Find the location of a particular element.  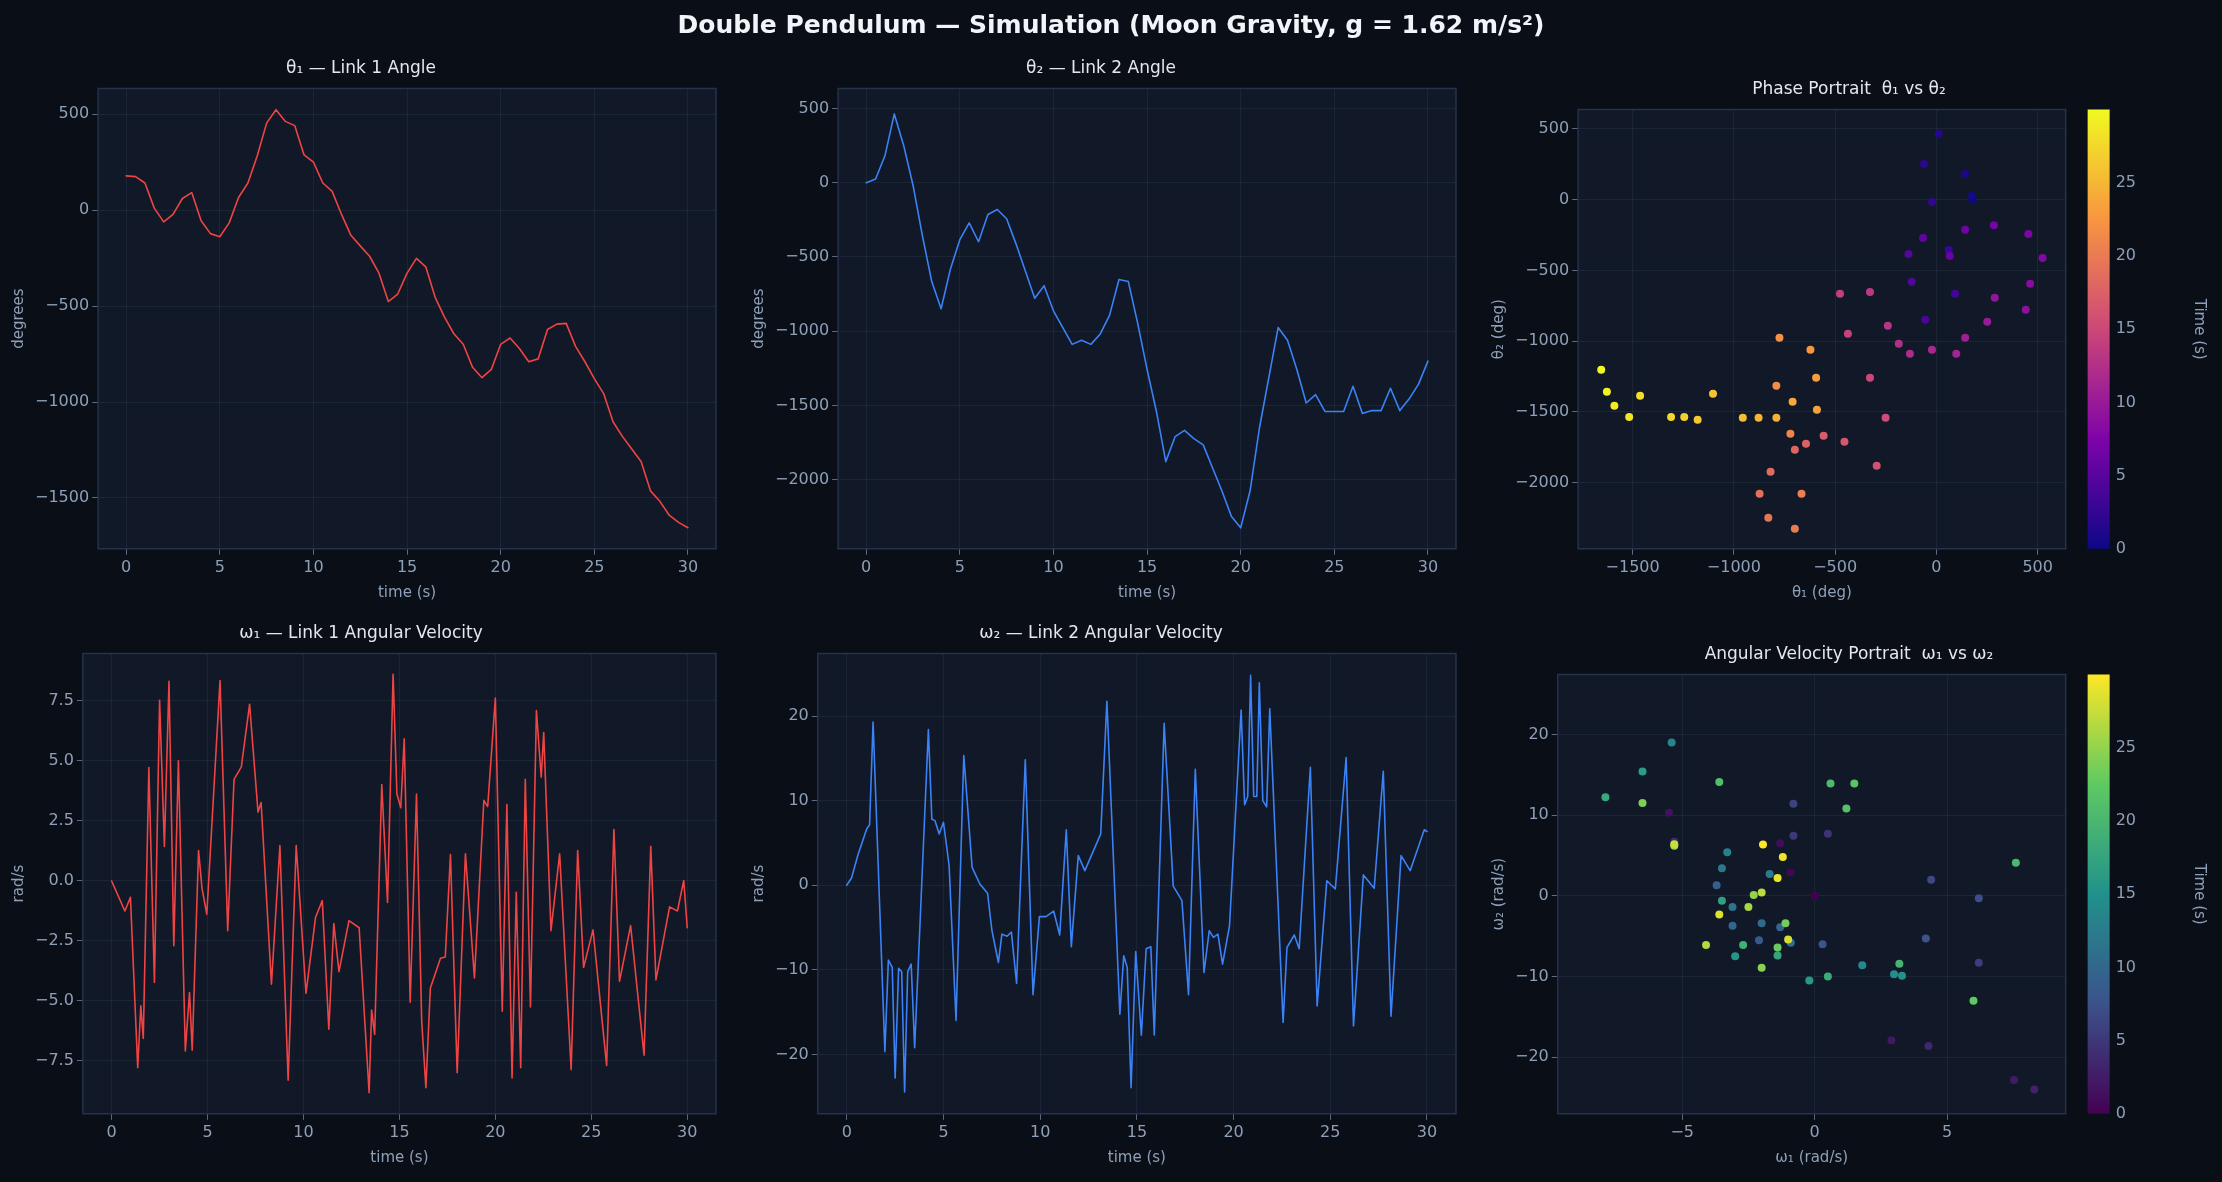

y-tick-label: −7.5 is located at coordinates (54, 1060).